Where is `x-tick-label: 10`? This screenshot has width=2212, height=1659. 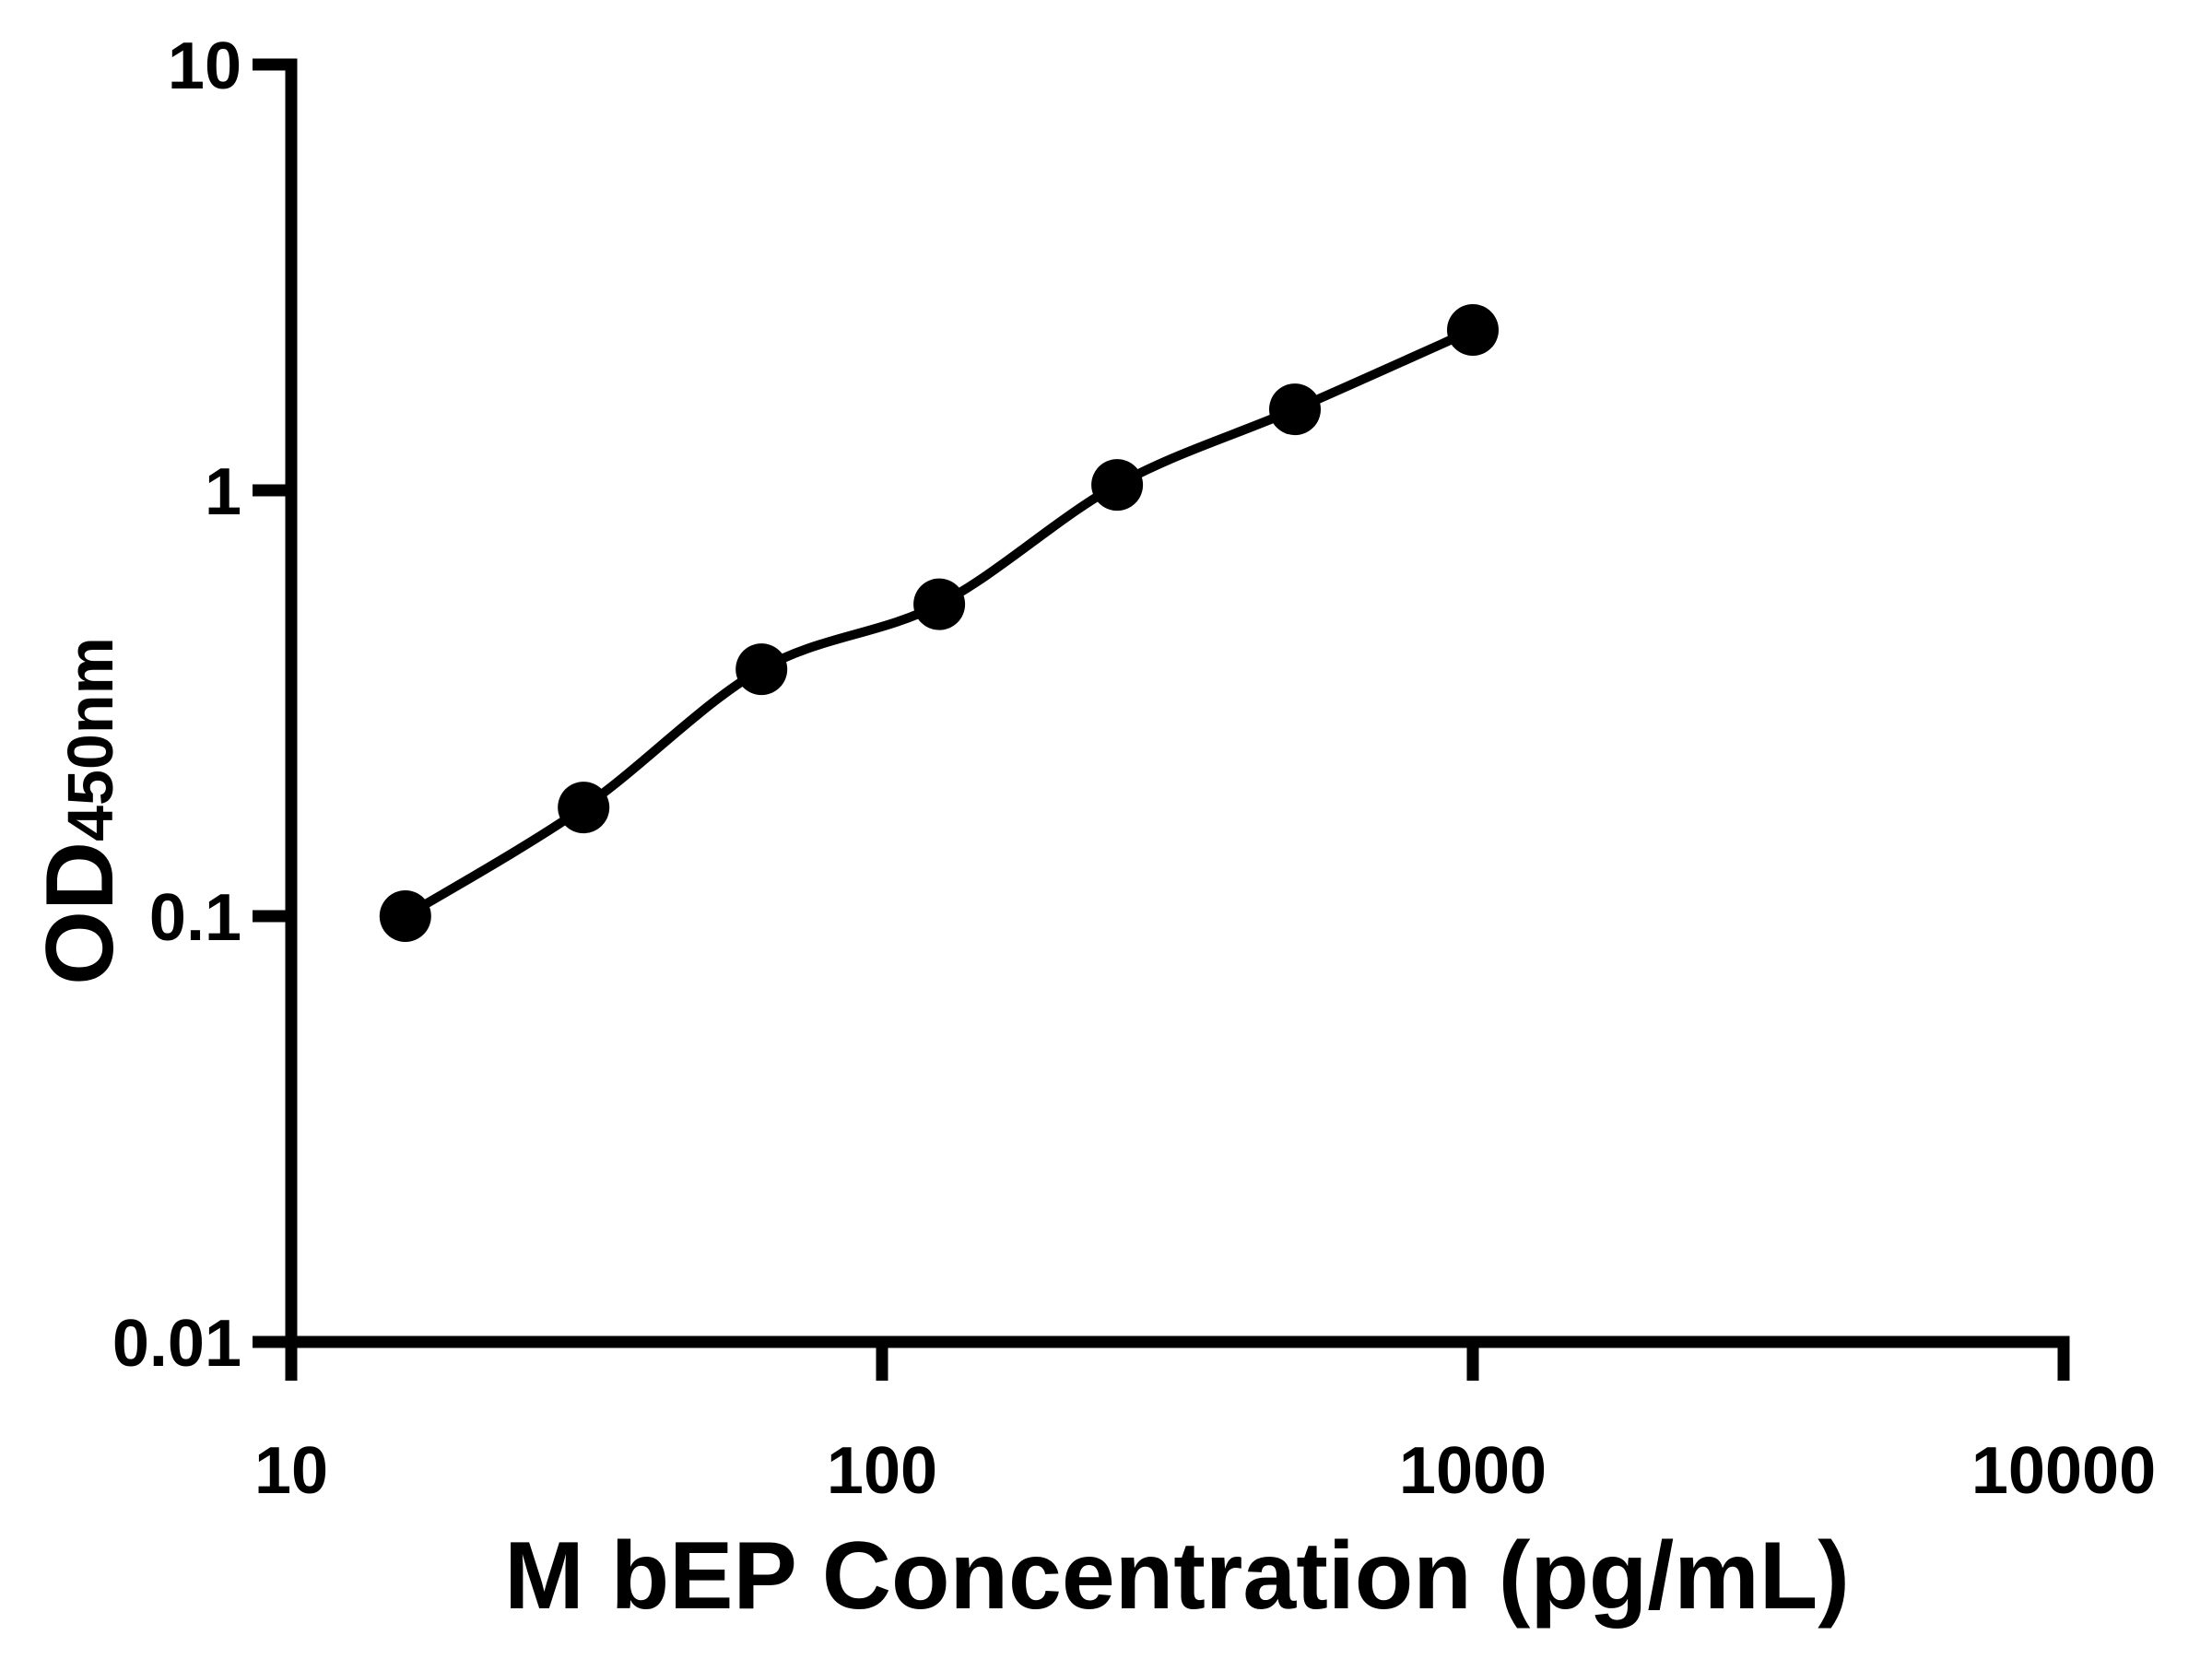 x-tick-label: 10 is located at coordinates (291, 1471).